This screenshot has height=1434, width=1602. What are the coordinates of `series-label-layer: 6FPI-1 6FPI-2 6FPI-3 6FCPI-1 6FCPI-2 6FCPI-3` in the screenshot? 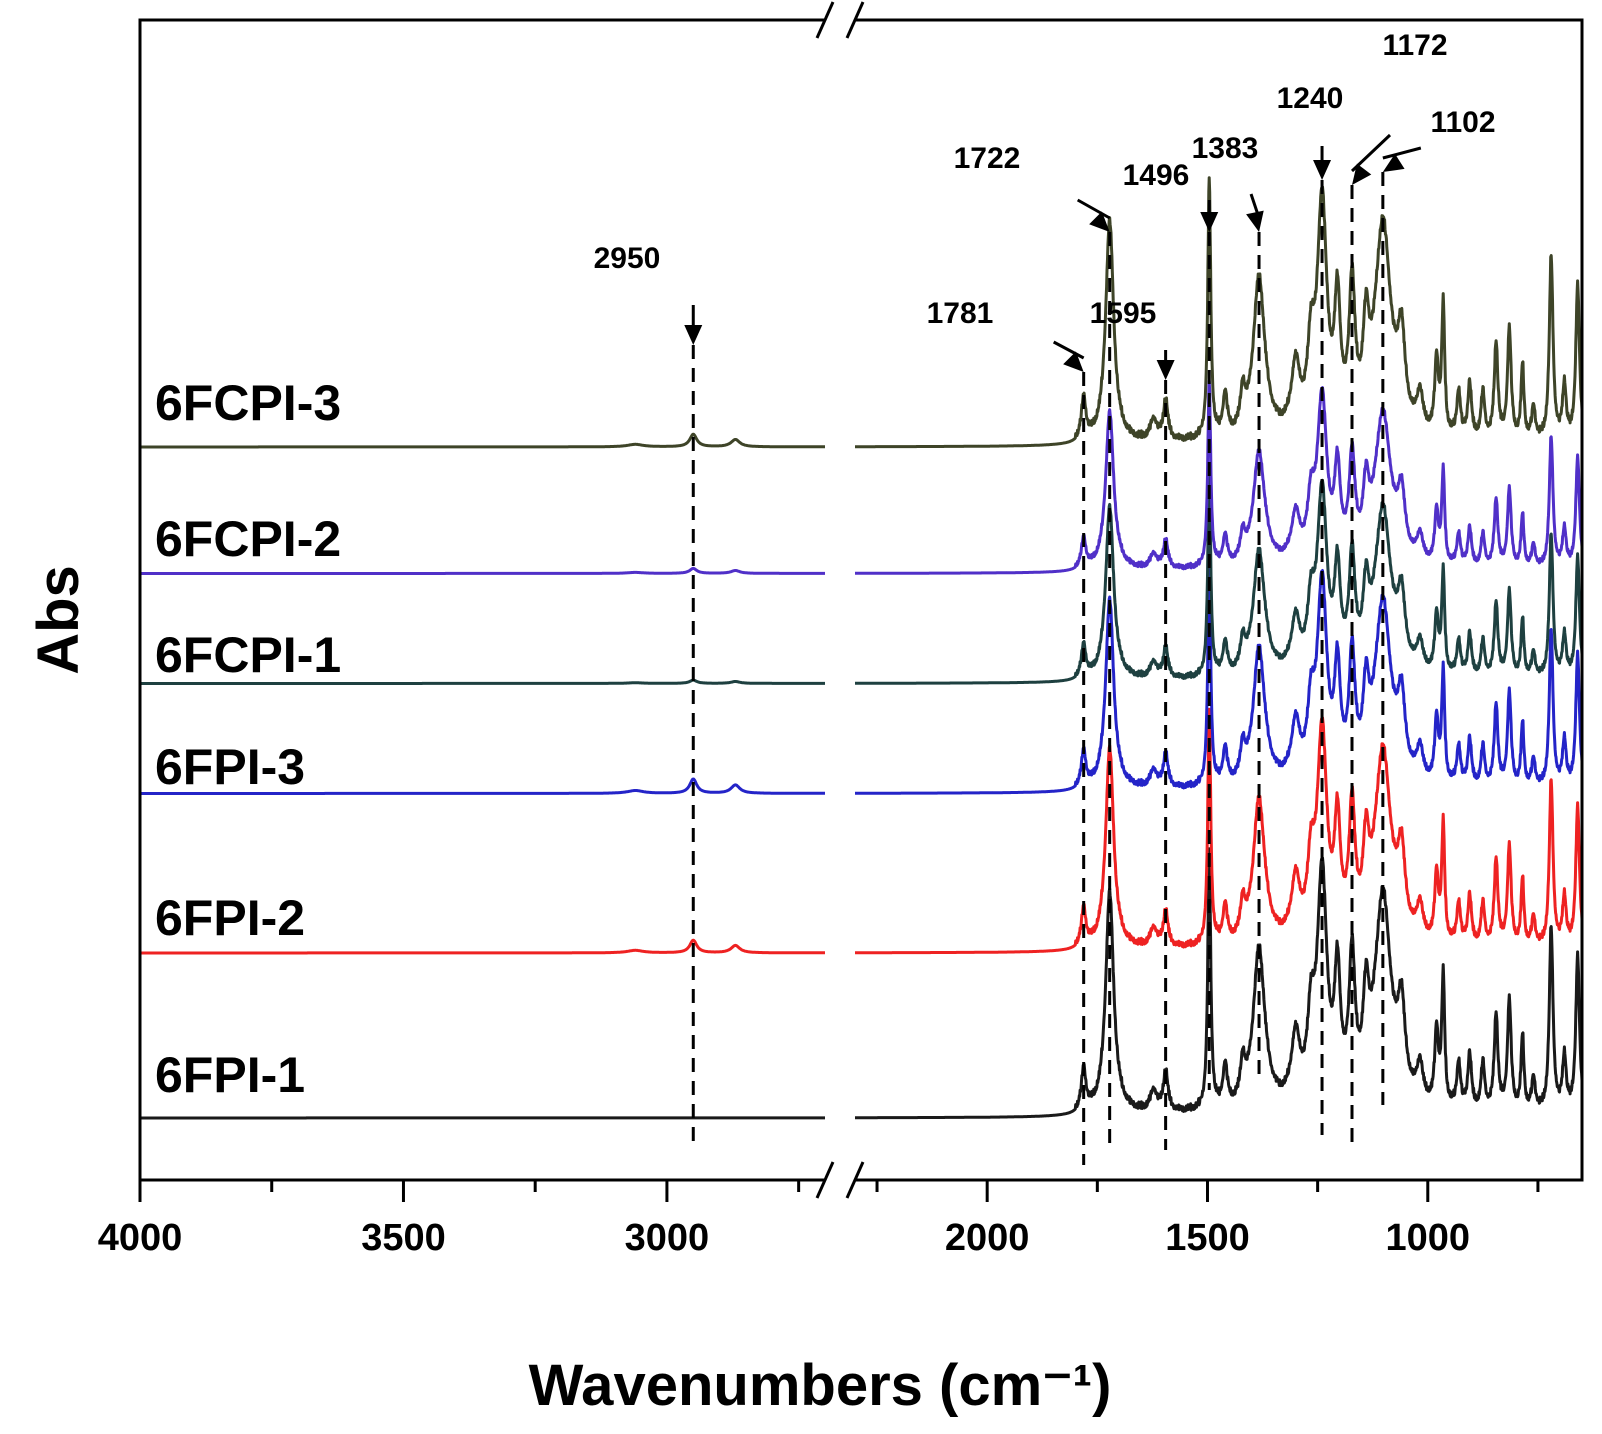 It's located at (248, 739).